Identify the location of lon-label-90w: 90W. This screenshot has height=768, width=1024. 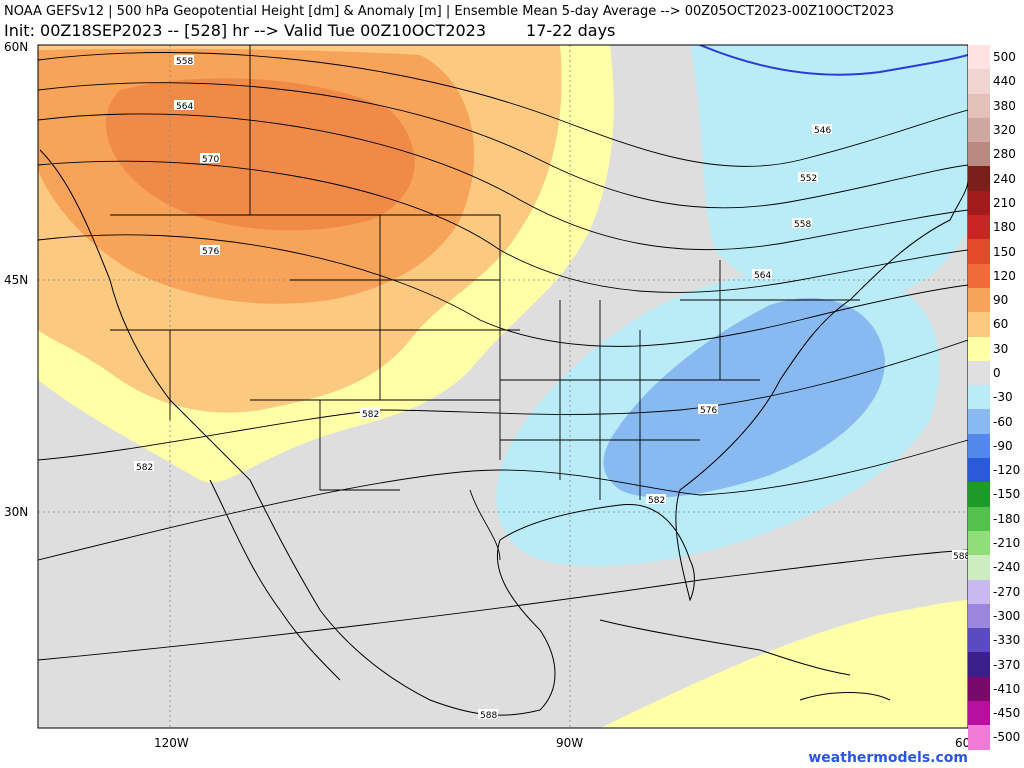
(570, 743).